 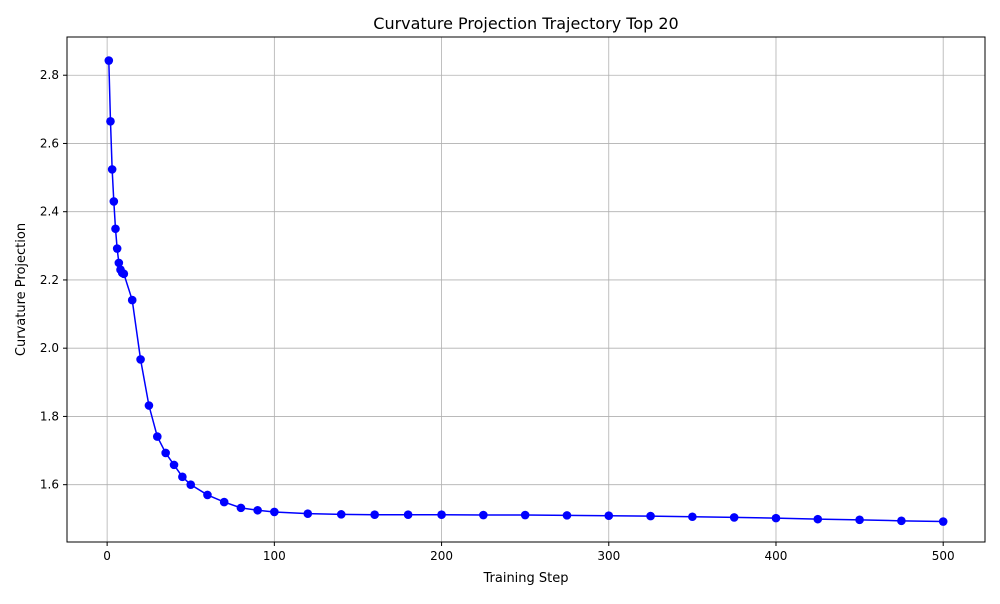 What do you see at coordinates (776, 556) in the screenshot?
I see `x-tick-label: 400` at bounding box center [776, 556].